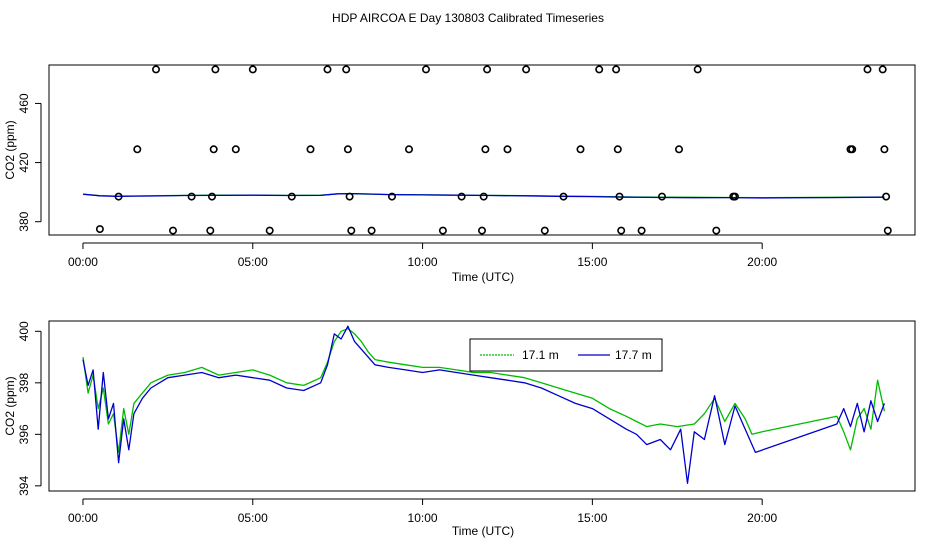  What do you see at coordinates (253, 518) in the screenshot?
I see `timeseries-x-tick-label: 05:00` at bounding box center [253, 518].